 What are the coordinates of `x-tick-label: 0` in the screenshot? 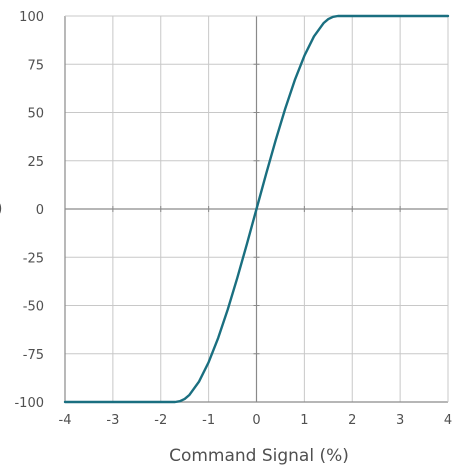 It's located at (256, 420).